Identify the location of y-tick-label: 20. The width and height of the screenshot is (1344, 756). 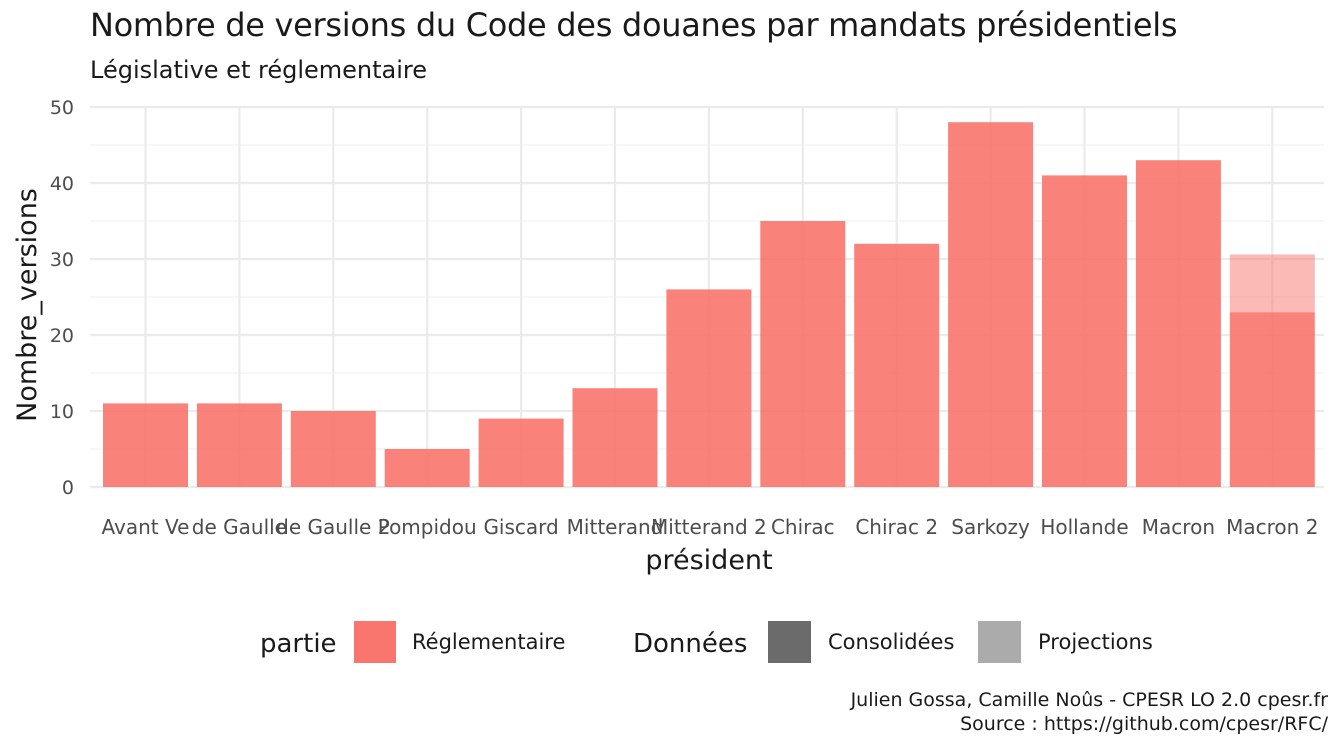
(62, 336).